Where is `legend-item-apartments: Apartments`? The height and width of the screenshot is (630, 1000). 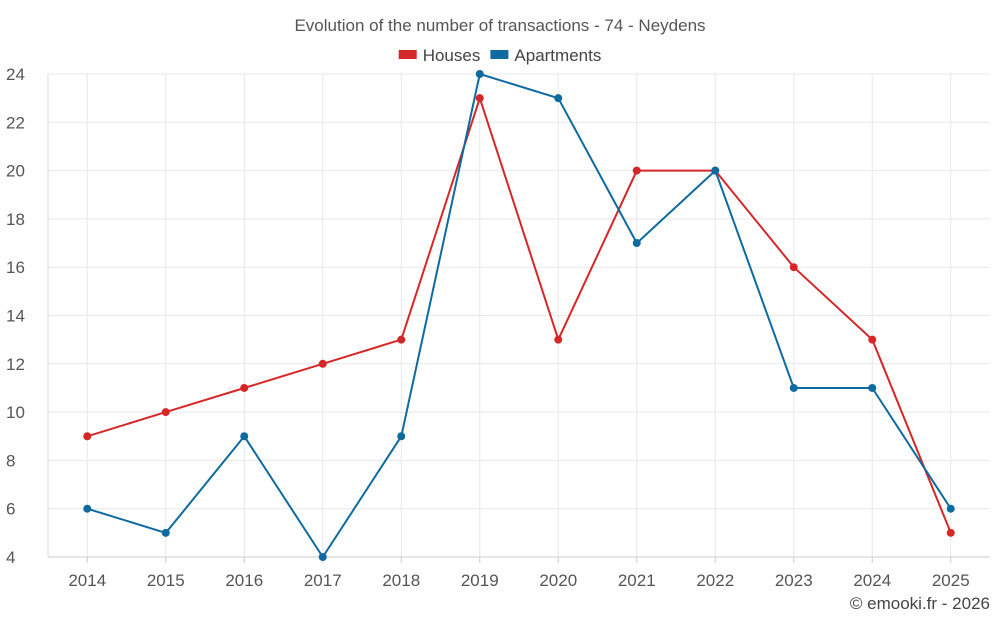
legend-item-apartments: Apartments is located at coordinates (545, 55).